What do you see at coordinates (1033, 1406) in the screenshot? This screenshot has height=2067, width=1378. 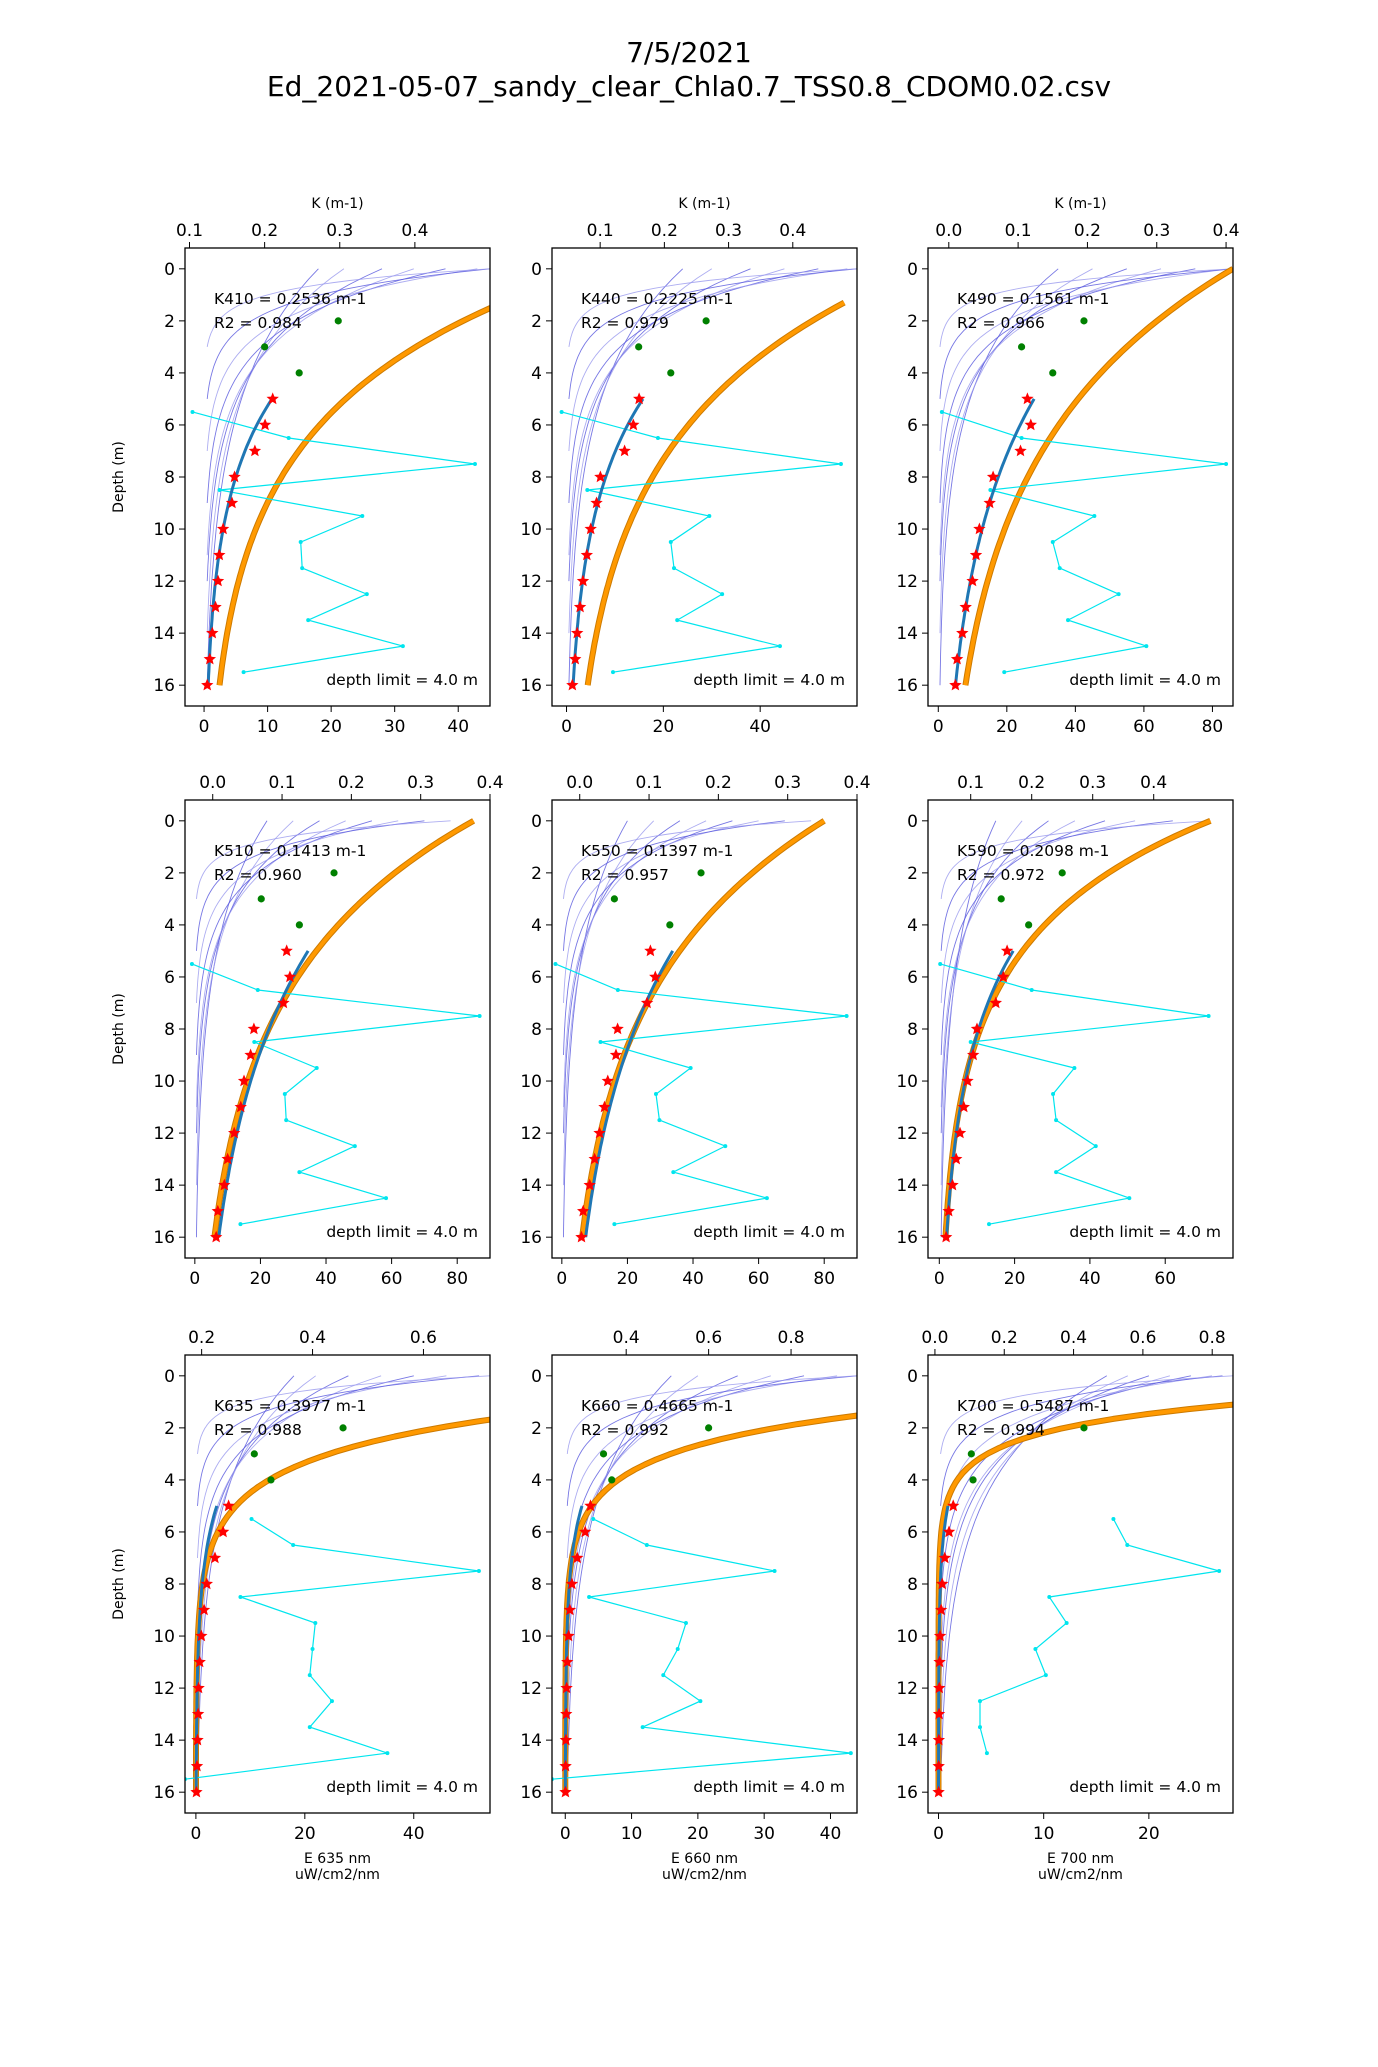 I see `k-value-label: K700 = 0.5487 m-1` at bounding box center [1033, 1406].